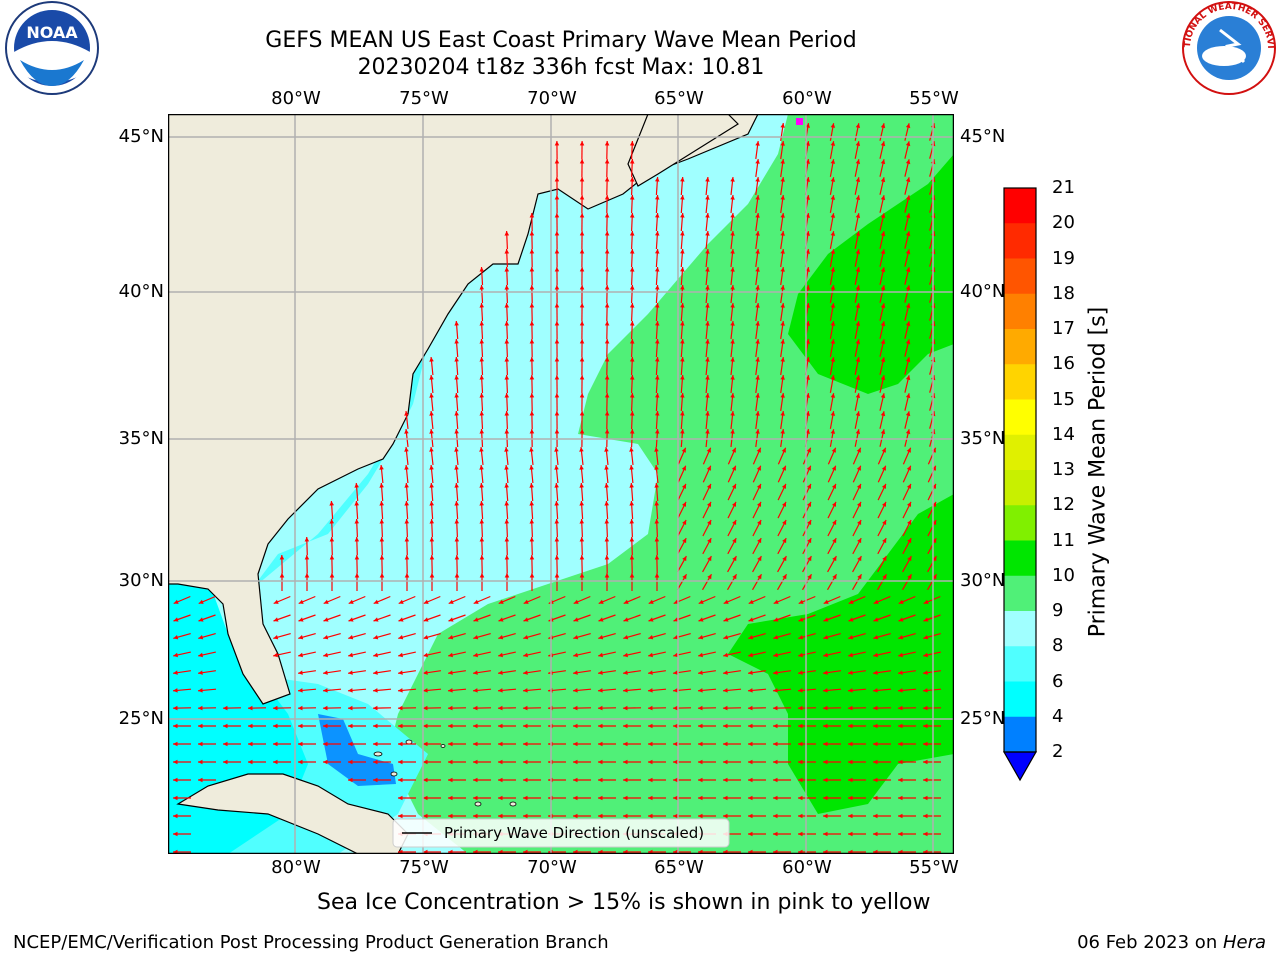 This screenshot has width=1280, height=960. Describe the element at coordinates (807, 98) in the screenshot. I see `lon-label-top-60w: 60°W` at that location.